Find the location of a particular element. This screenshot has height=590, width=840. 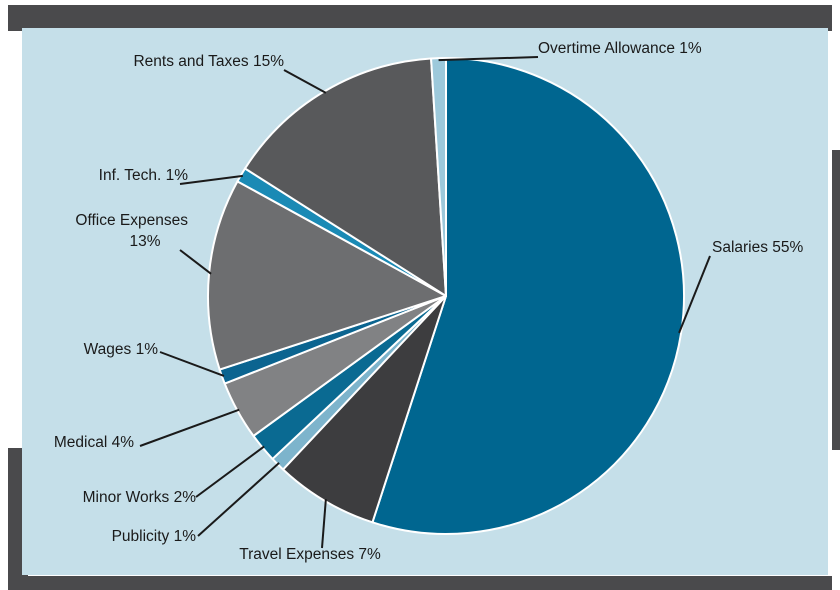

slice-label: Medical 4% is located at coordinates (94, 442).